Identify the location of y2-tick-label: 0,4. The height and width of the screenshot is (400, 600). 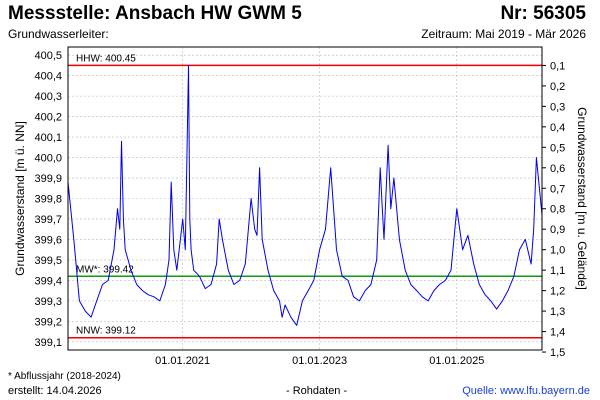
(557, 128).